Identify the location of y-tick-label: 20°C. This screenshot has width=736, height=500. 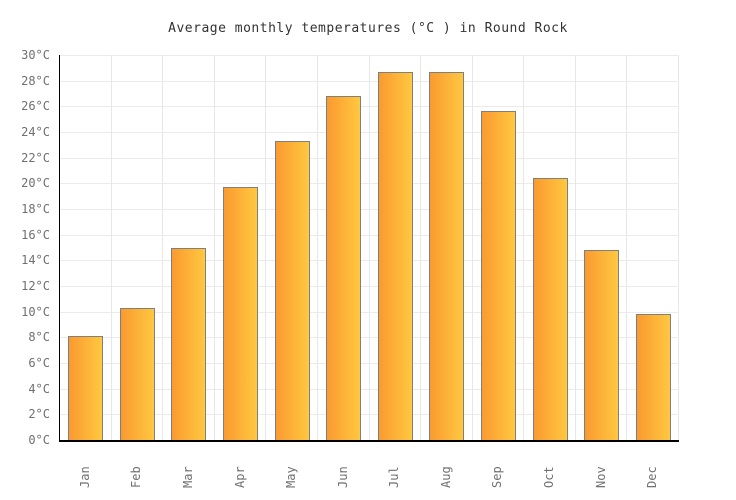
(35, 183).